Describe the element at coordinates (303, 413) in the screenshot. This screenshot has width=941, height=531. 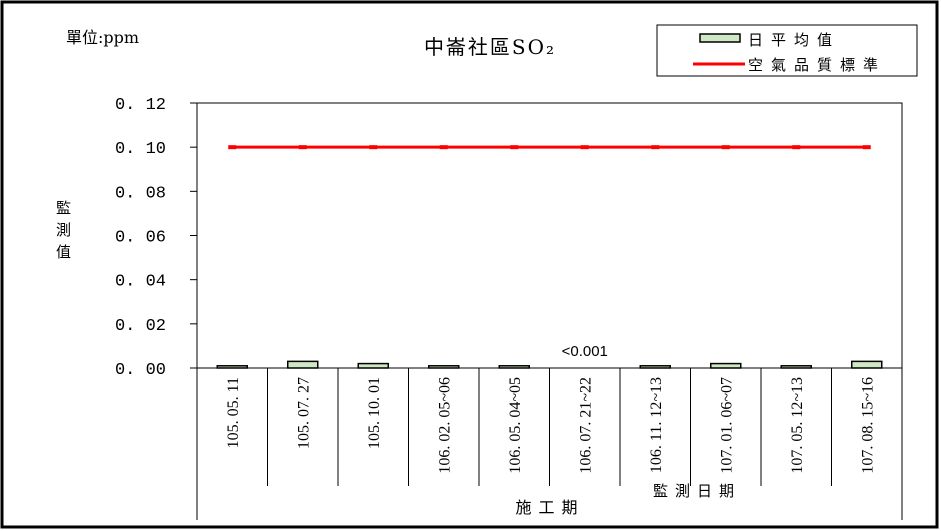
I see `x-tick-label: 105. 07. 27` at that location.